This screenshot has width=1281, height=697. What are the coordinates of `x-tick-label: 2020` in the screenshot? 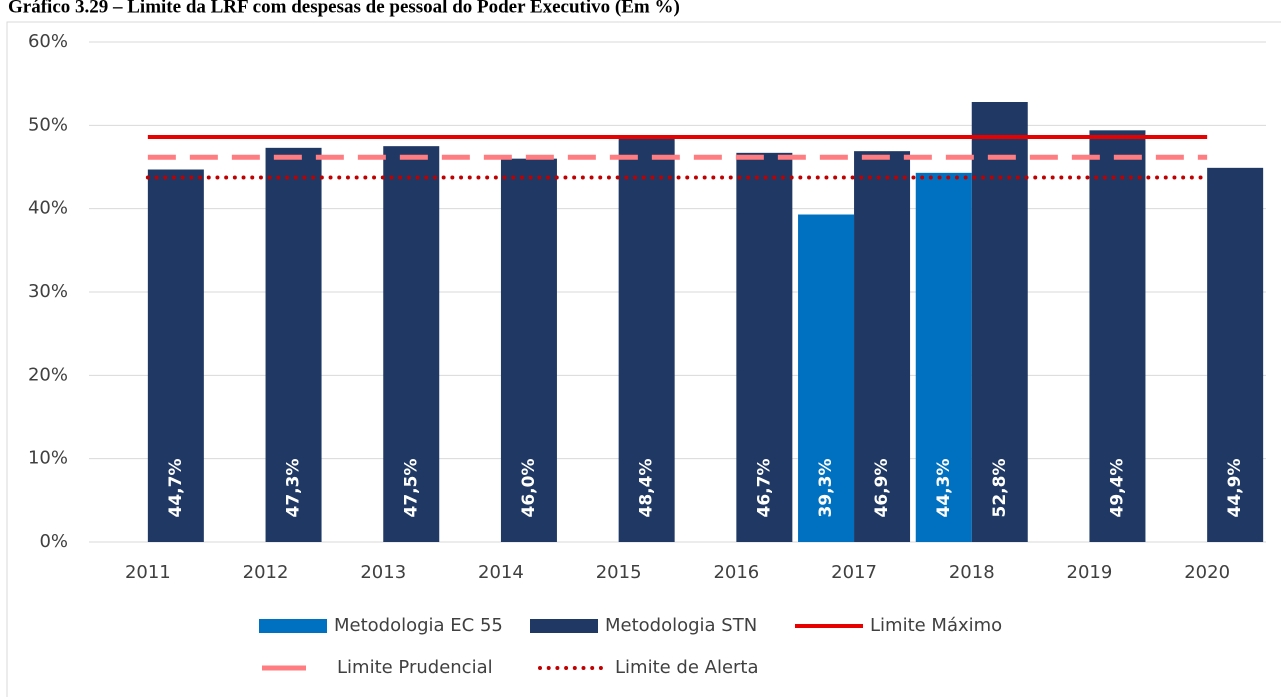 It's located at (1207, 572).